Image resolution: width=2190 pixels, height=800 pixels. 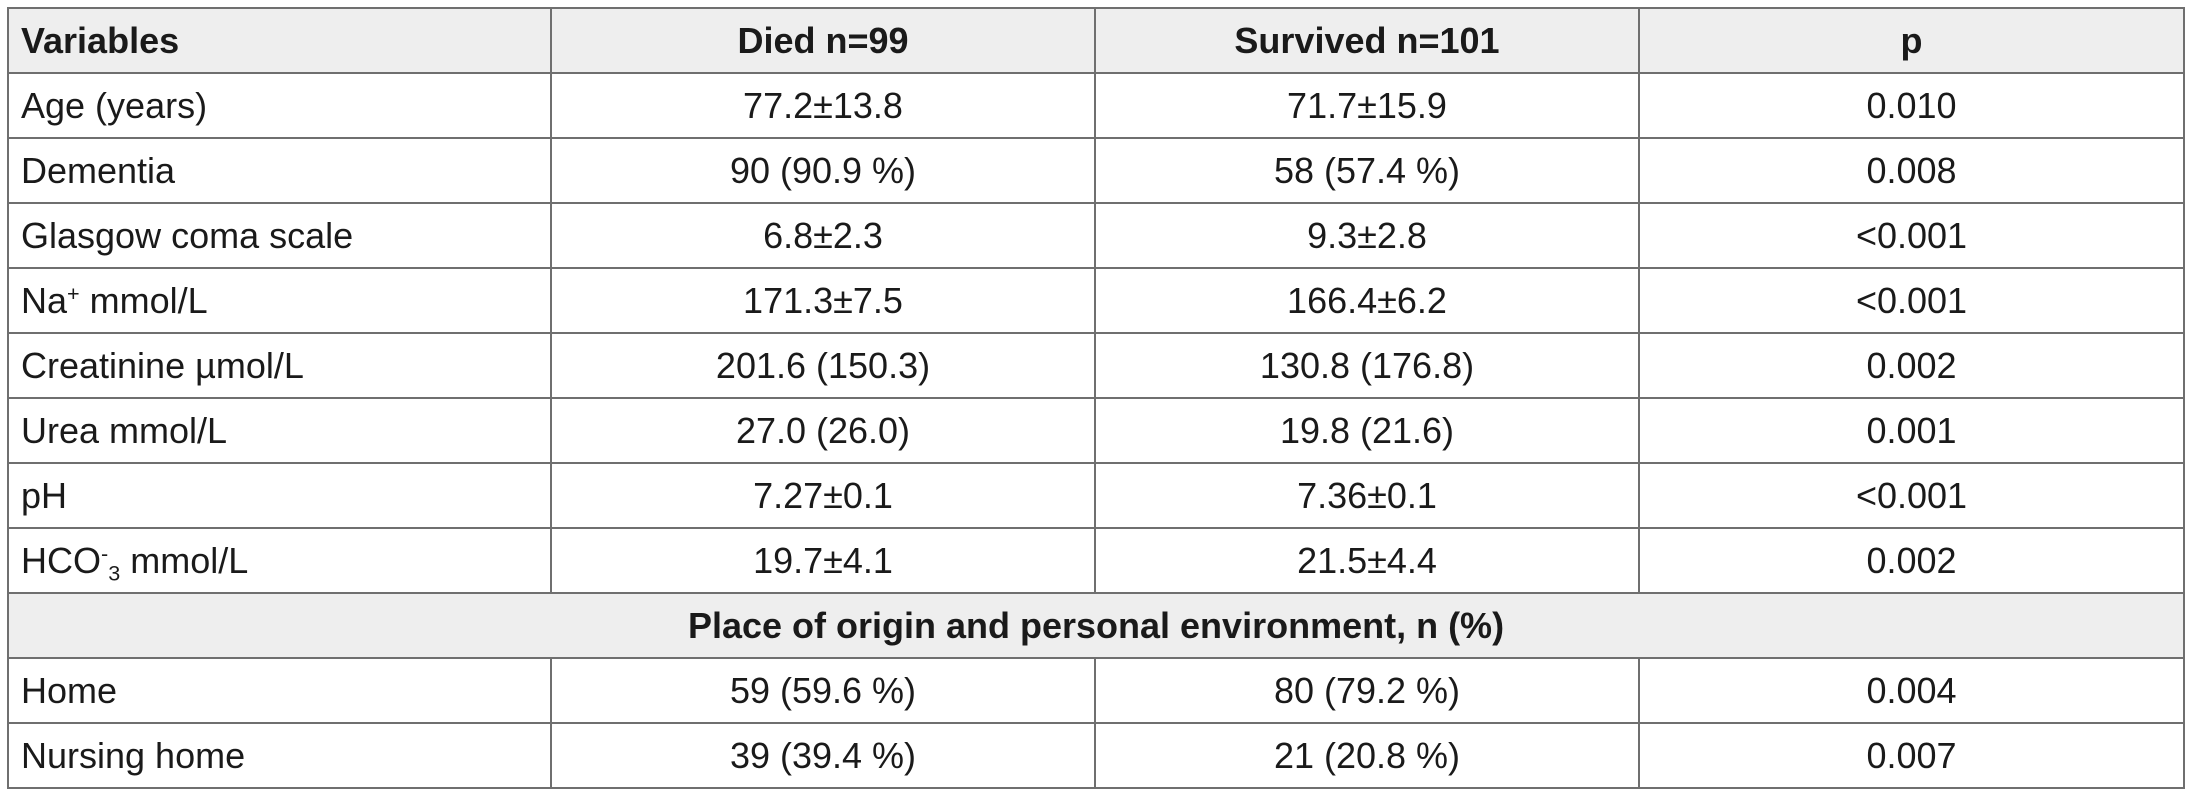 I want to click on row-label: Age (years), so click(x=279, y=105).